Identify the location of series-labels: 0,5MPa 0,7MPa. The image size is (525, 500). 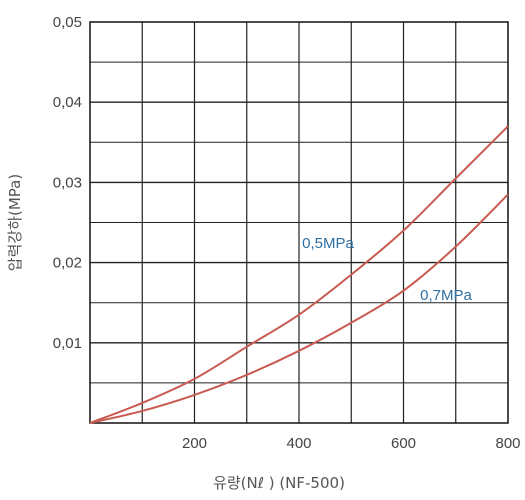
(387, 269).